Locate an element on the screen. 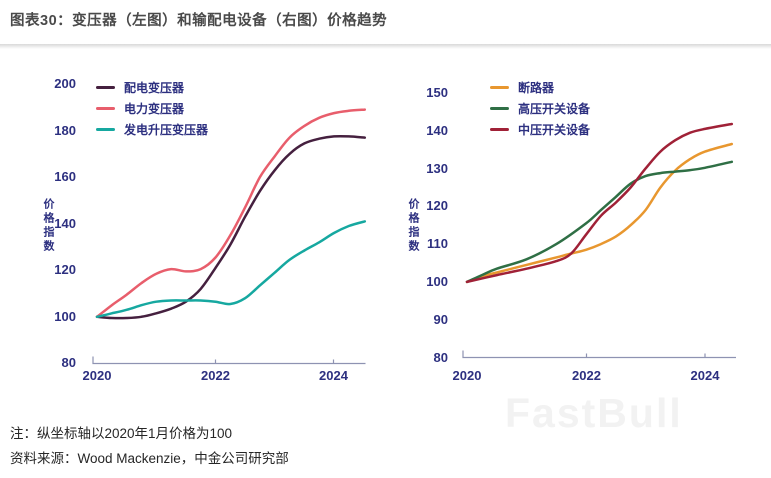 Image resolution: width=771 pixels, height=478 pixels. right-x-tick: 2022 is located at coordinates (586, 375).